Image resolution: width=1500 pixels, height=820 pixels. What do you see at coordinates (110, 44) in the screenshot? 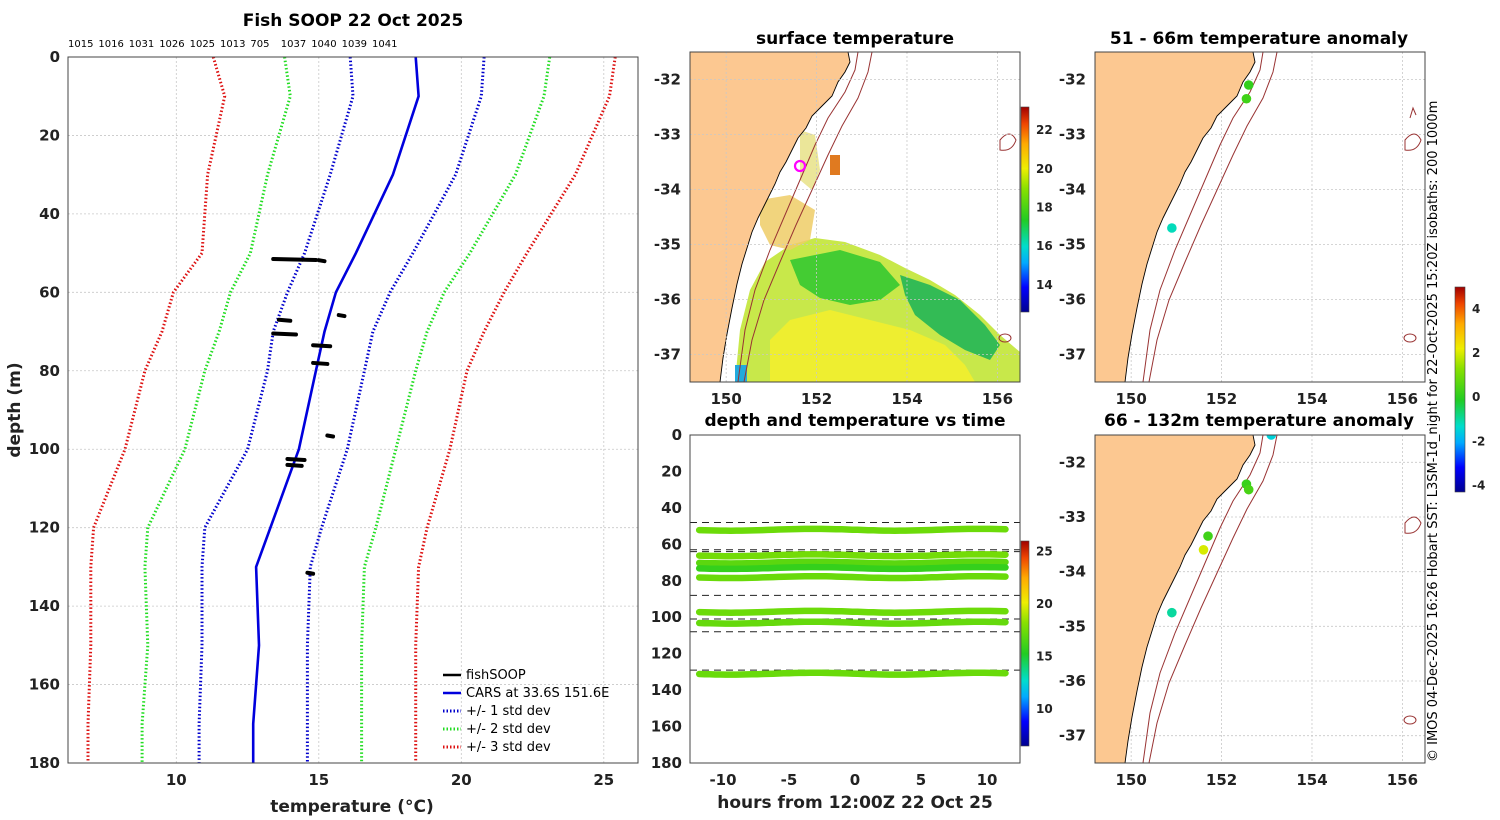
I see `profile-count-label: 1016` at bounding box center [110, 44].